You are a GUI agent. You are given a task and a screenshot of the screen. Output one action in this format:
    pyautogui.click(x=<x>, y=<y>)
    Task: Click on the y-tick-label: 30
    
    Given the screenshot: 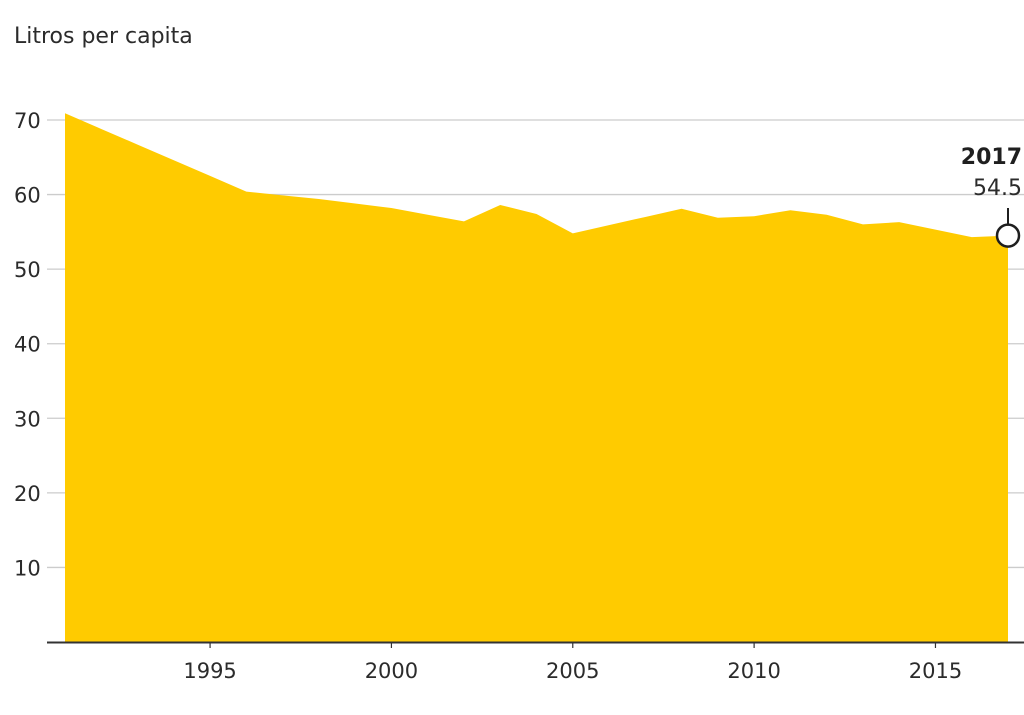 What is the action you would take?
    pyautogui.click(x=27, y=419)
    